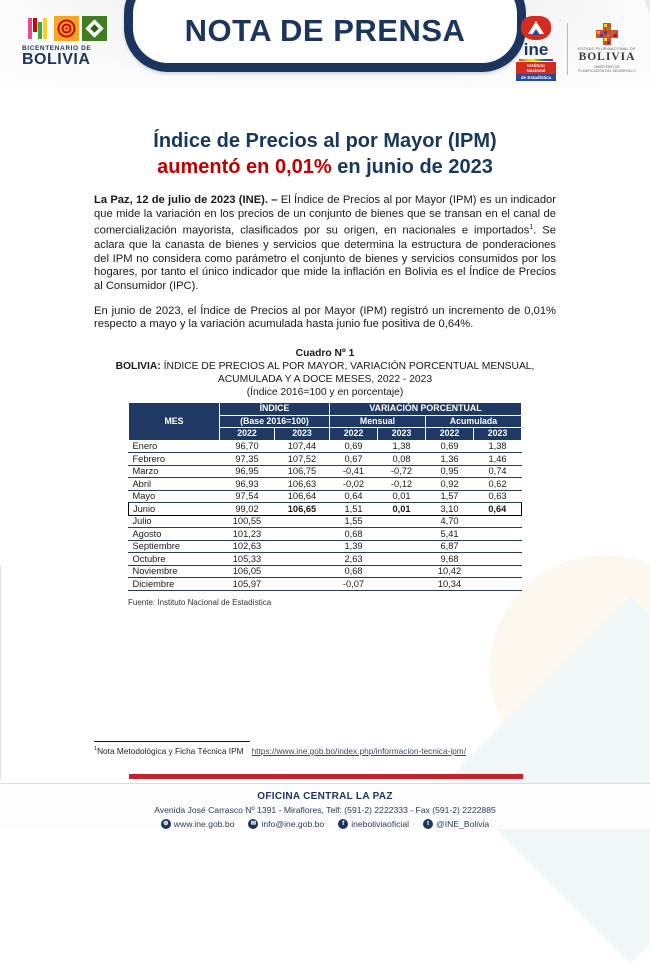 Image resolution: width=650 pixels, height=964 pixels. What do you see at coordinates (449, 547) in the screenshot?
I see `cell-value: 6,87` at bounding box center [449, 547].